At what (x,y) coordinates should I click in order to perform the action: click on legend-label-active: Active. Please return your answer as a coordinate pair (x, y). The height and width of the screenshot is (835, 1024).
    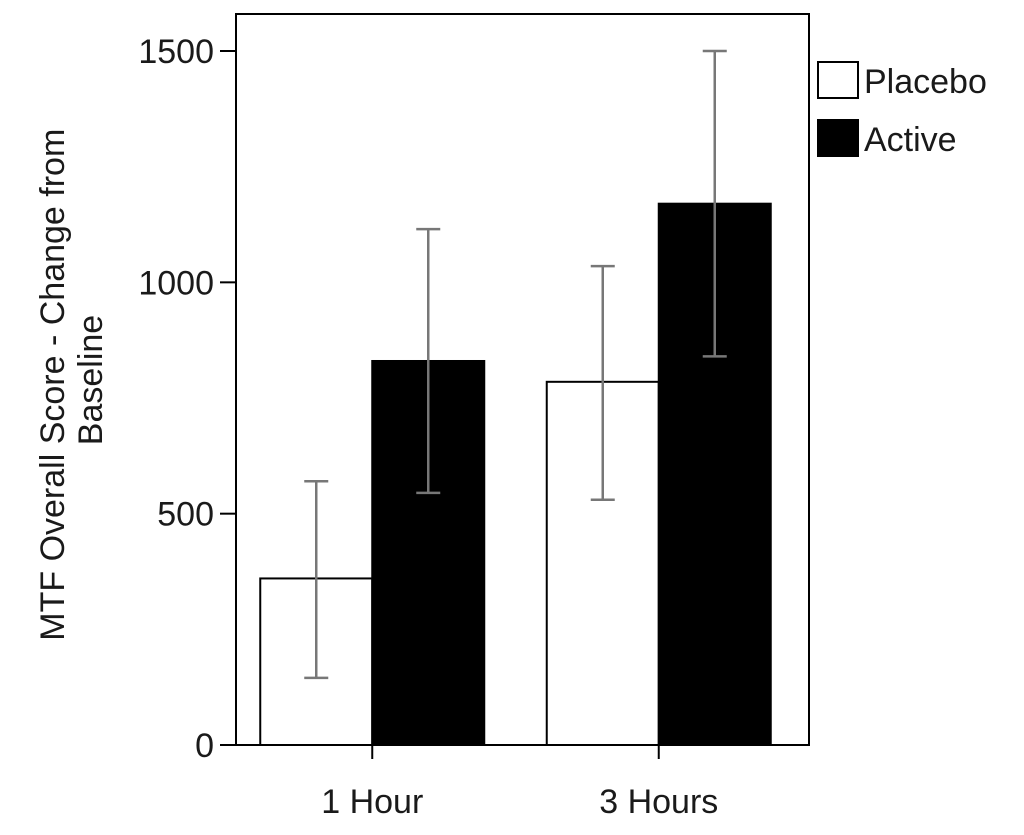
    Looking at the image, I should click on (910, 140).